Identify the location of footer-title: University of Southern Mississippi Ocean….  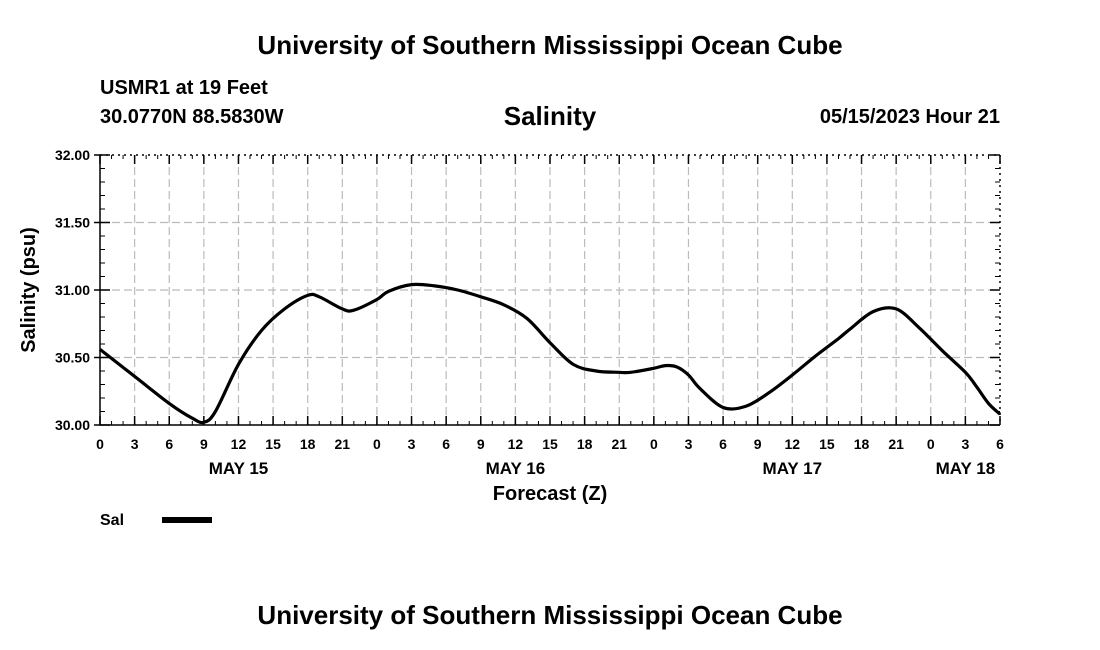
(550, 615).